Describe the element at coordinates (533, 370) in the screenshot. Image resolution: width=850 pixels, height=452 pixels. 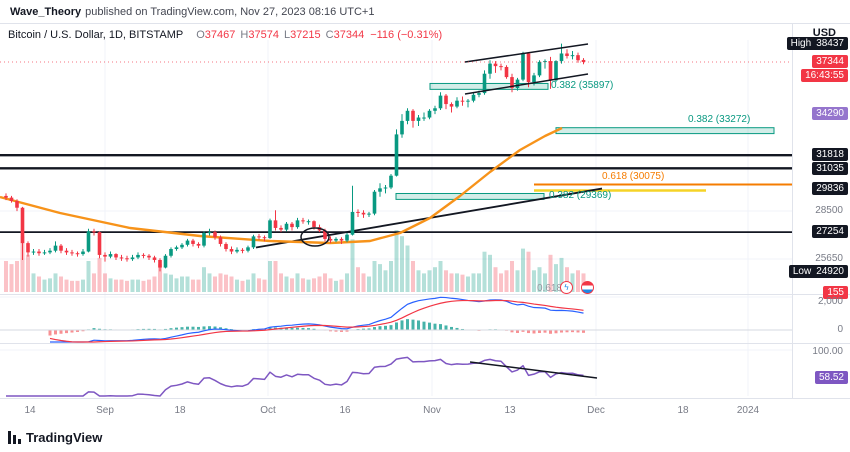
I see `rsi-trendline` at that location.